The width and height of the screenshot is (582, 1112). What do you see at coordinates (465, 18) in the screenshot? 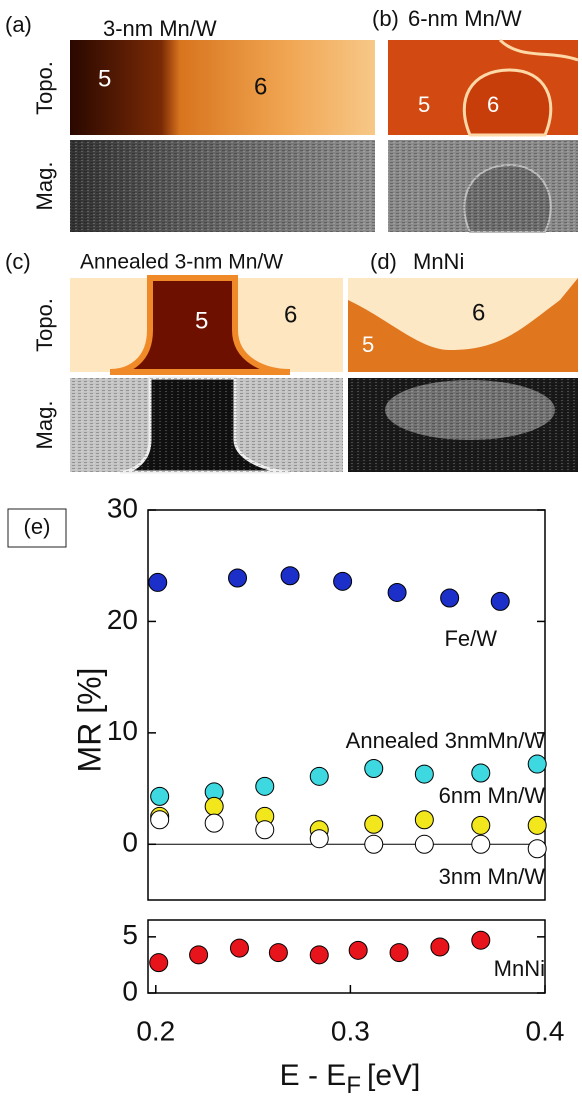
I see `panel-title: 6-nm Mn/W` at bounding box center [465, 18].